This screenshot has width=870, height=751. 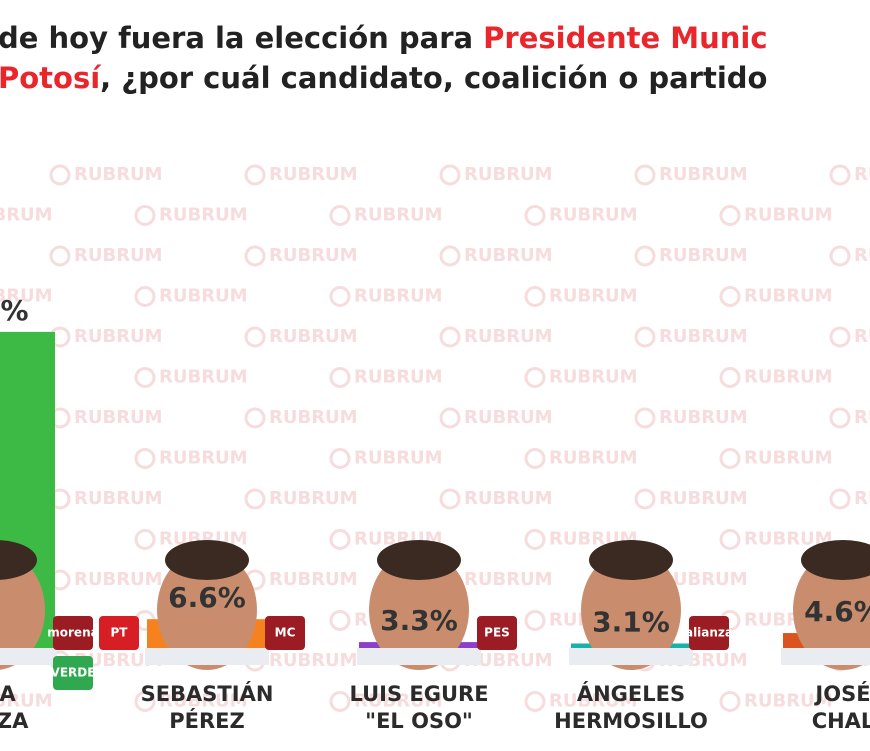 What do you see at coordinates (631, 621) in the screenshot?
I see `value-label: 3.1%` at bounding box center [631, 621].